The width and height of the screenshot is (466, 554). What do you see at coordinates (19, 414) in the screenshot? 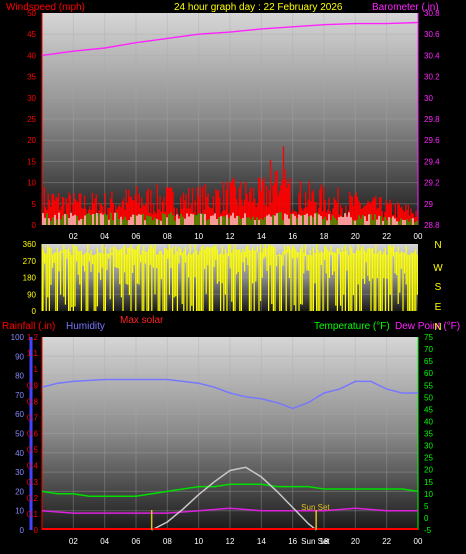
I see `humidity-tick-label: 60` at bounding box center [19, 414].